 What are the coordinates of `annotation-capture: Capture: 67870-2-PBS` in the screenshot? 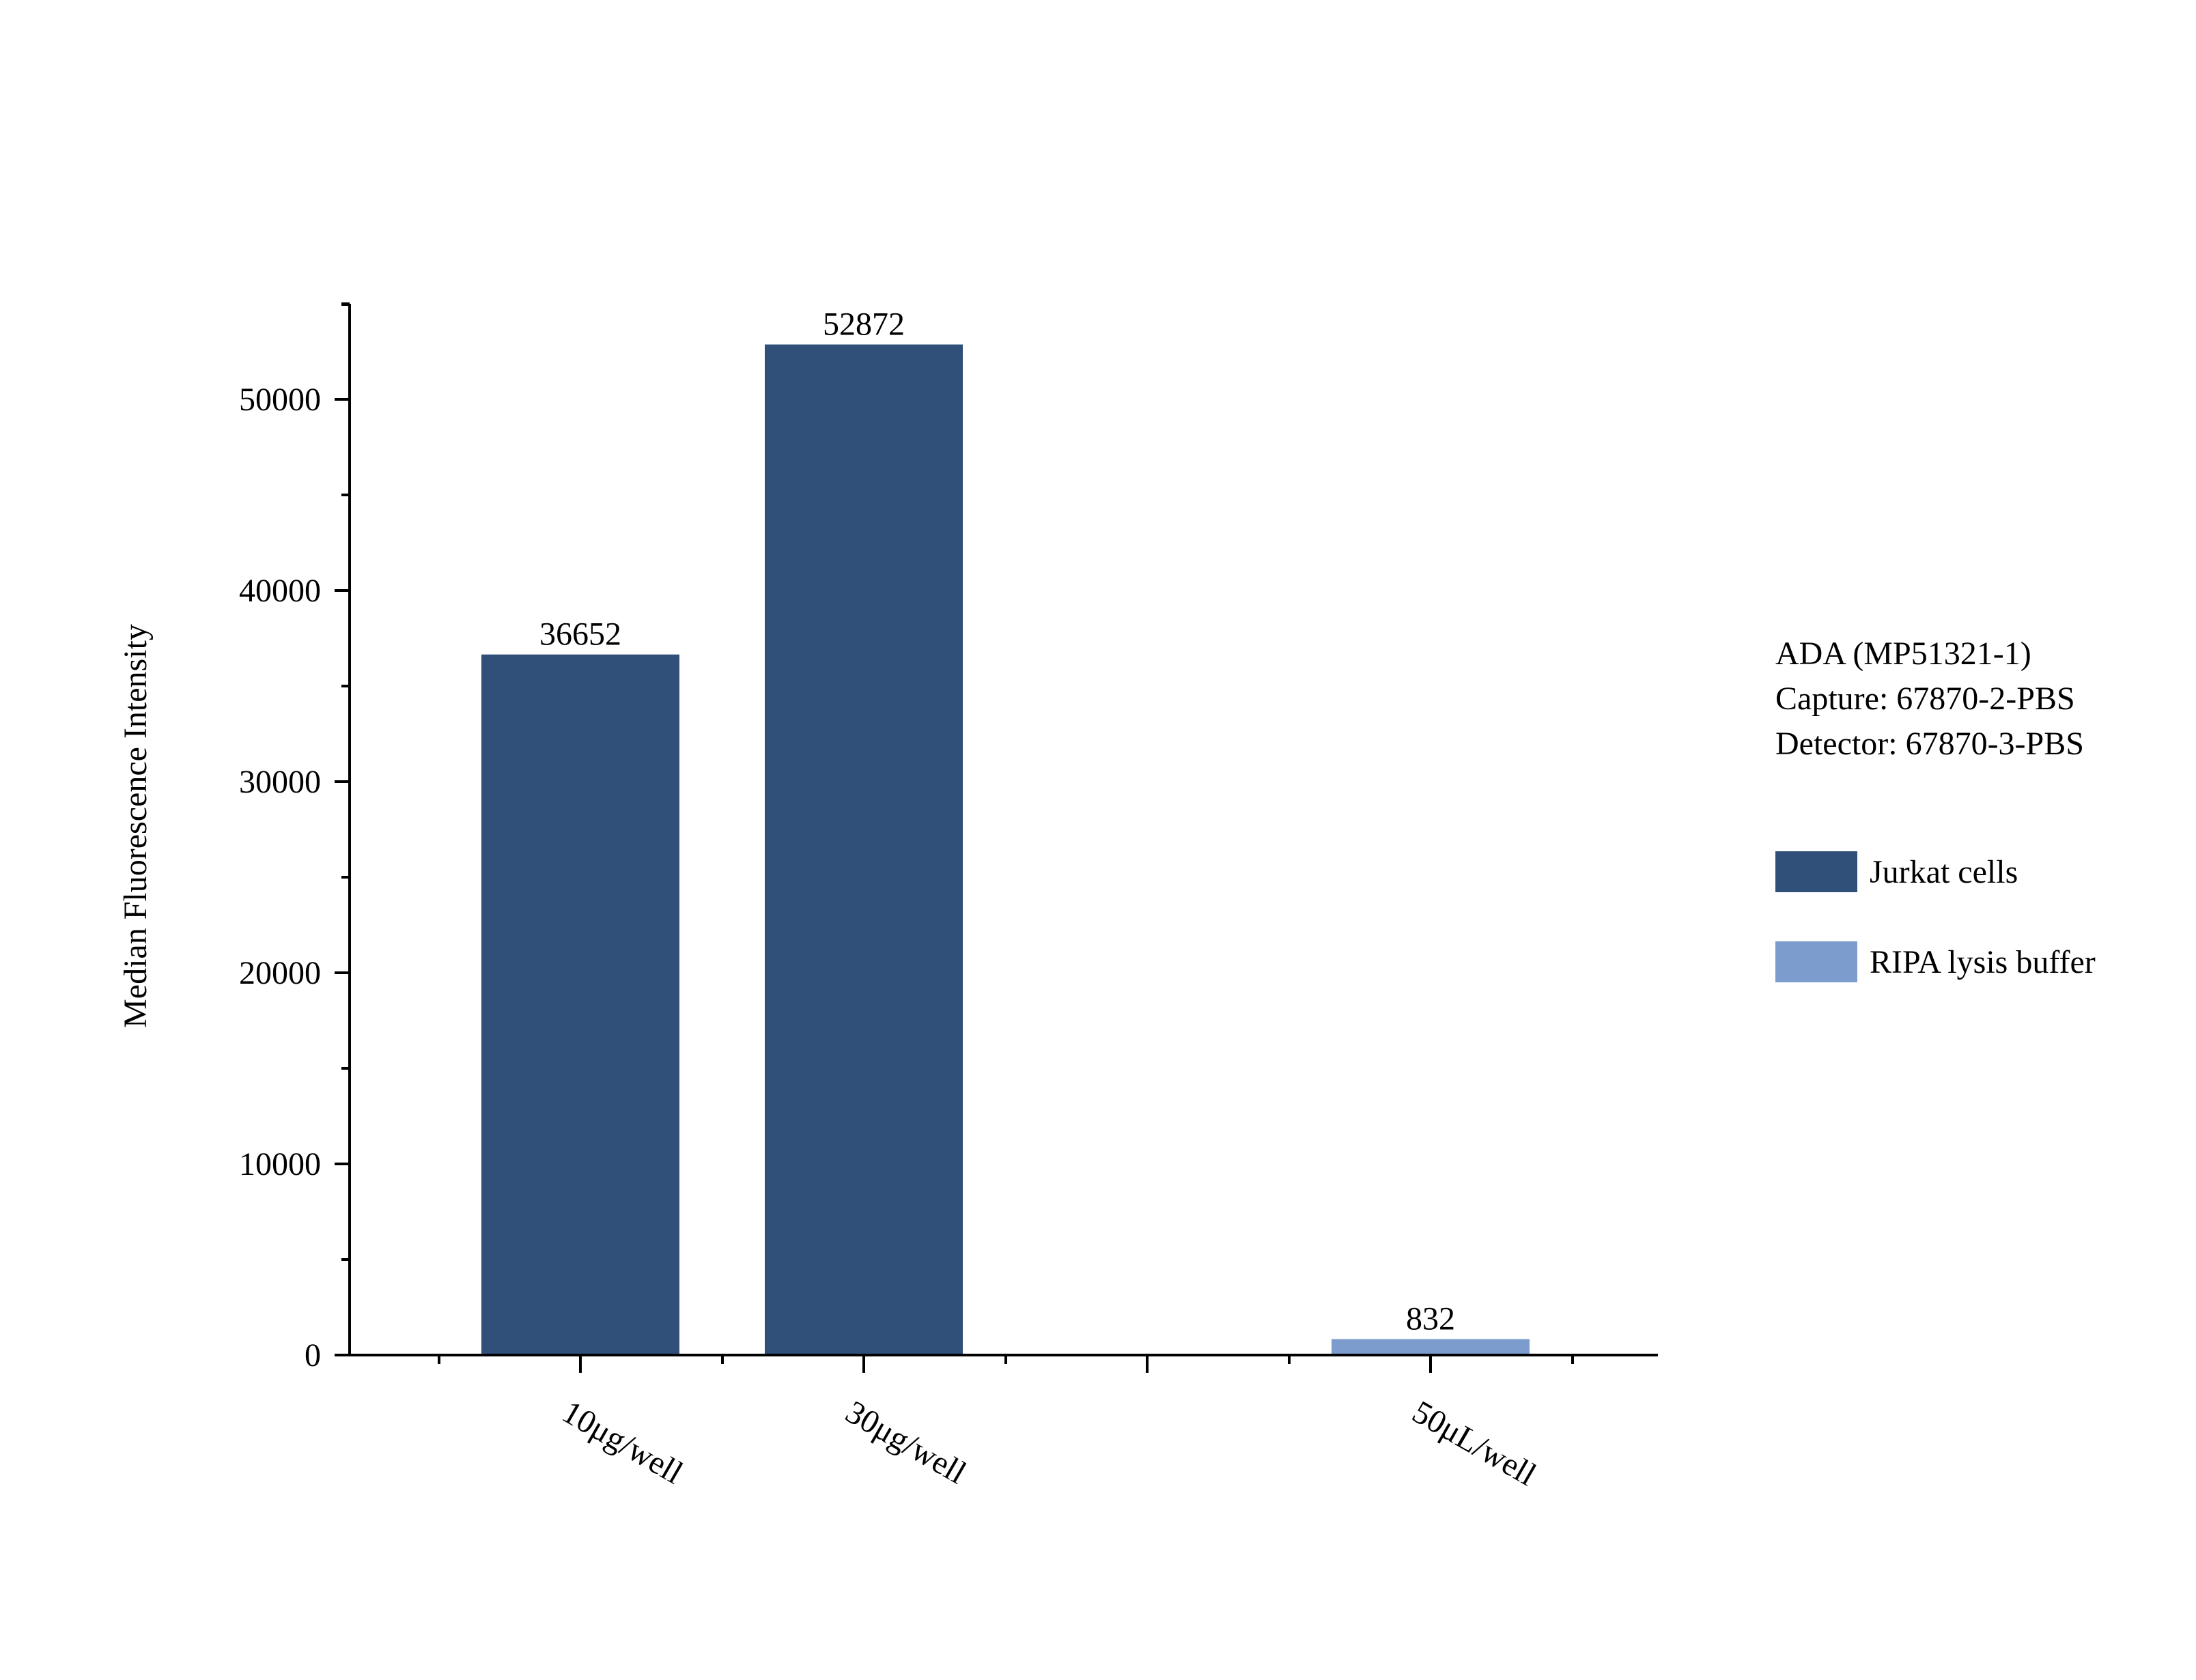 It's located at (1925, 699).